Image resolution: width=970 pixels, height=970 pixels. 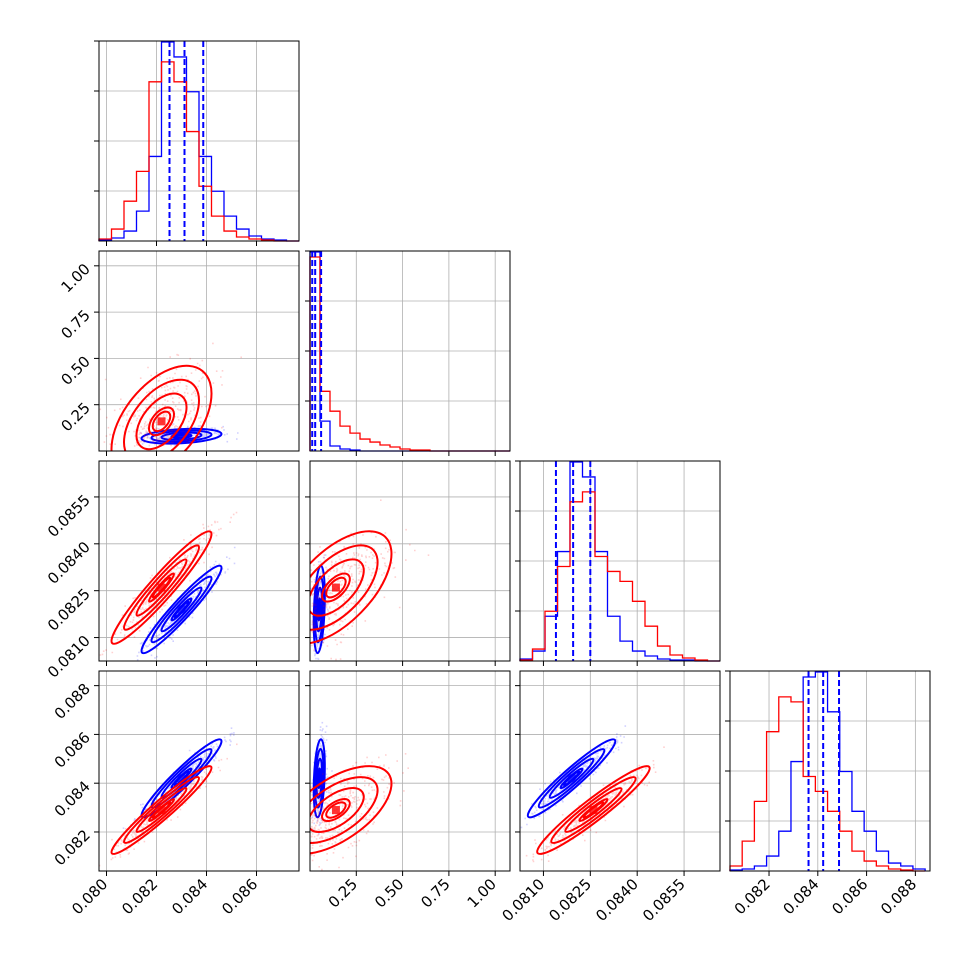 What do you see at coordinates (75, 324) in the screenshot?
I see `y-tick-label: 0.75` at bounding box center [75, 324].